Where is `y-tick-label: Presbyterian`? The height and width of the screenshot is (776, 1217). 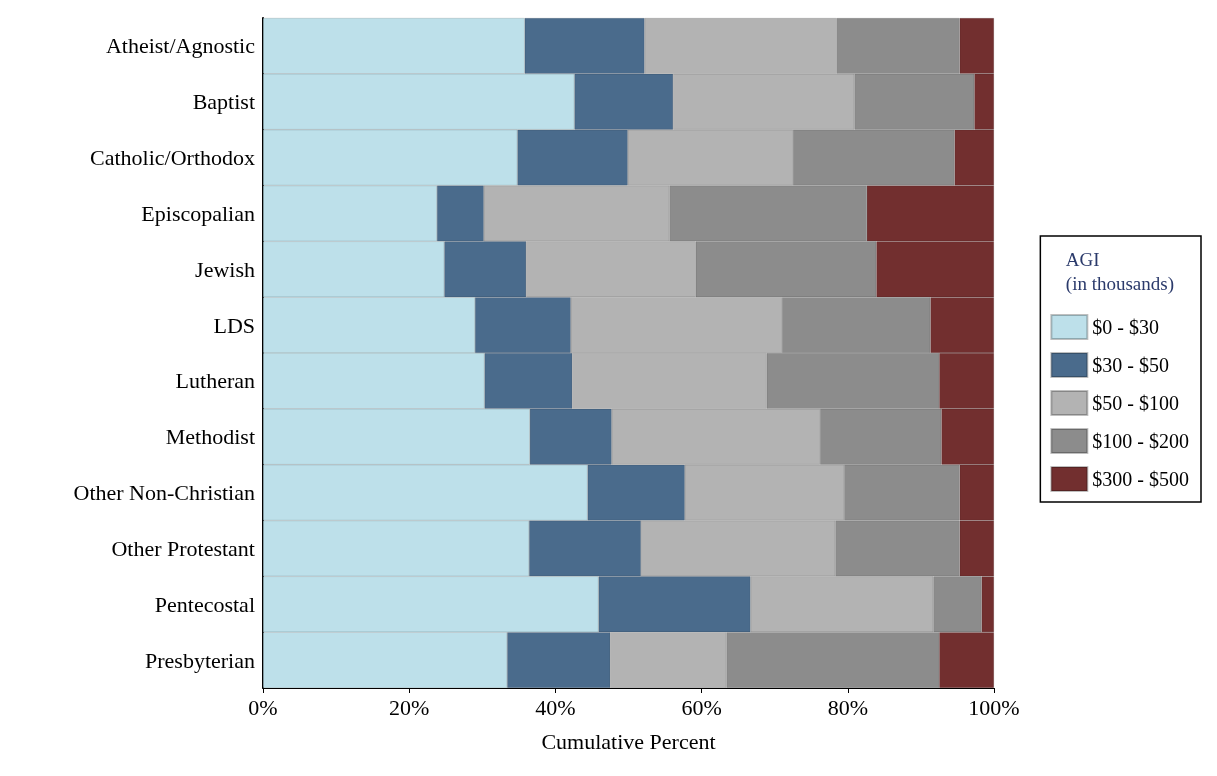
y-tick-label: Presbyterian is located at coordinates (200, 660).